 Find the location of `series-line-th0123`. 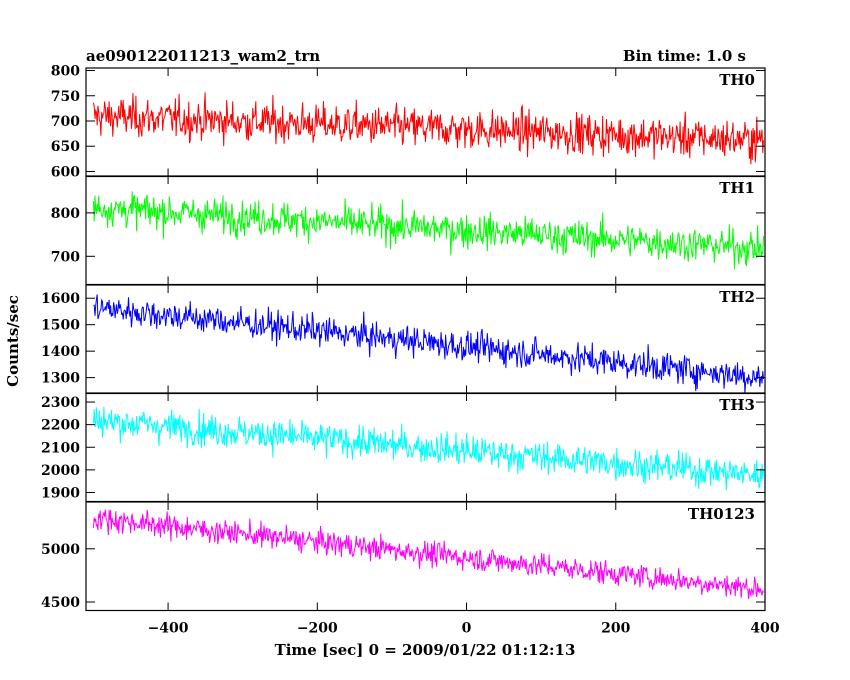

series-line-th0123 is located at coordinates (428, 554).